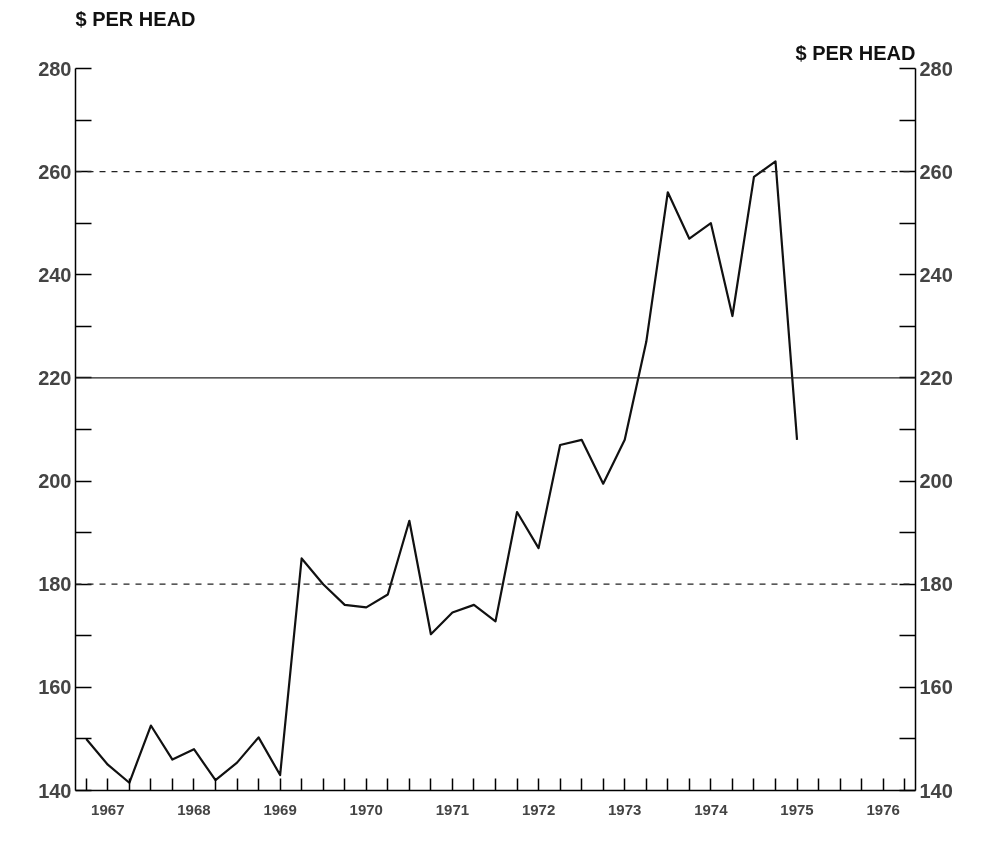 This screenshot has width=1001, height=850. I want to click on y2-tick-label: 140, so click(936, 790).